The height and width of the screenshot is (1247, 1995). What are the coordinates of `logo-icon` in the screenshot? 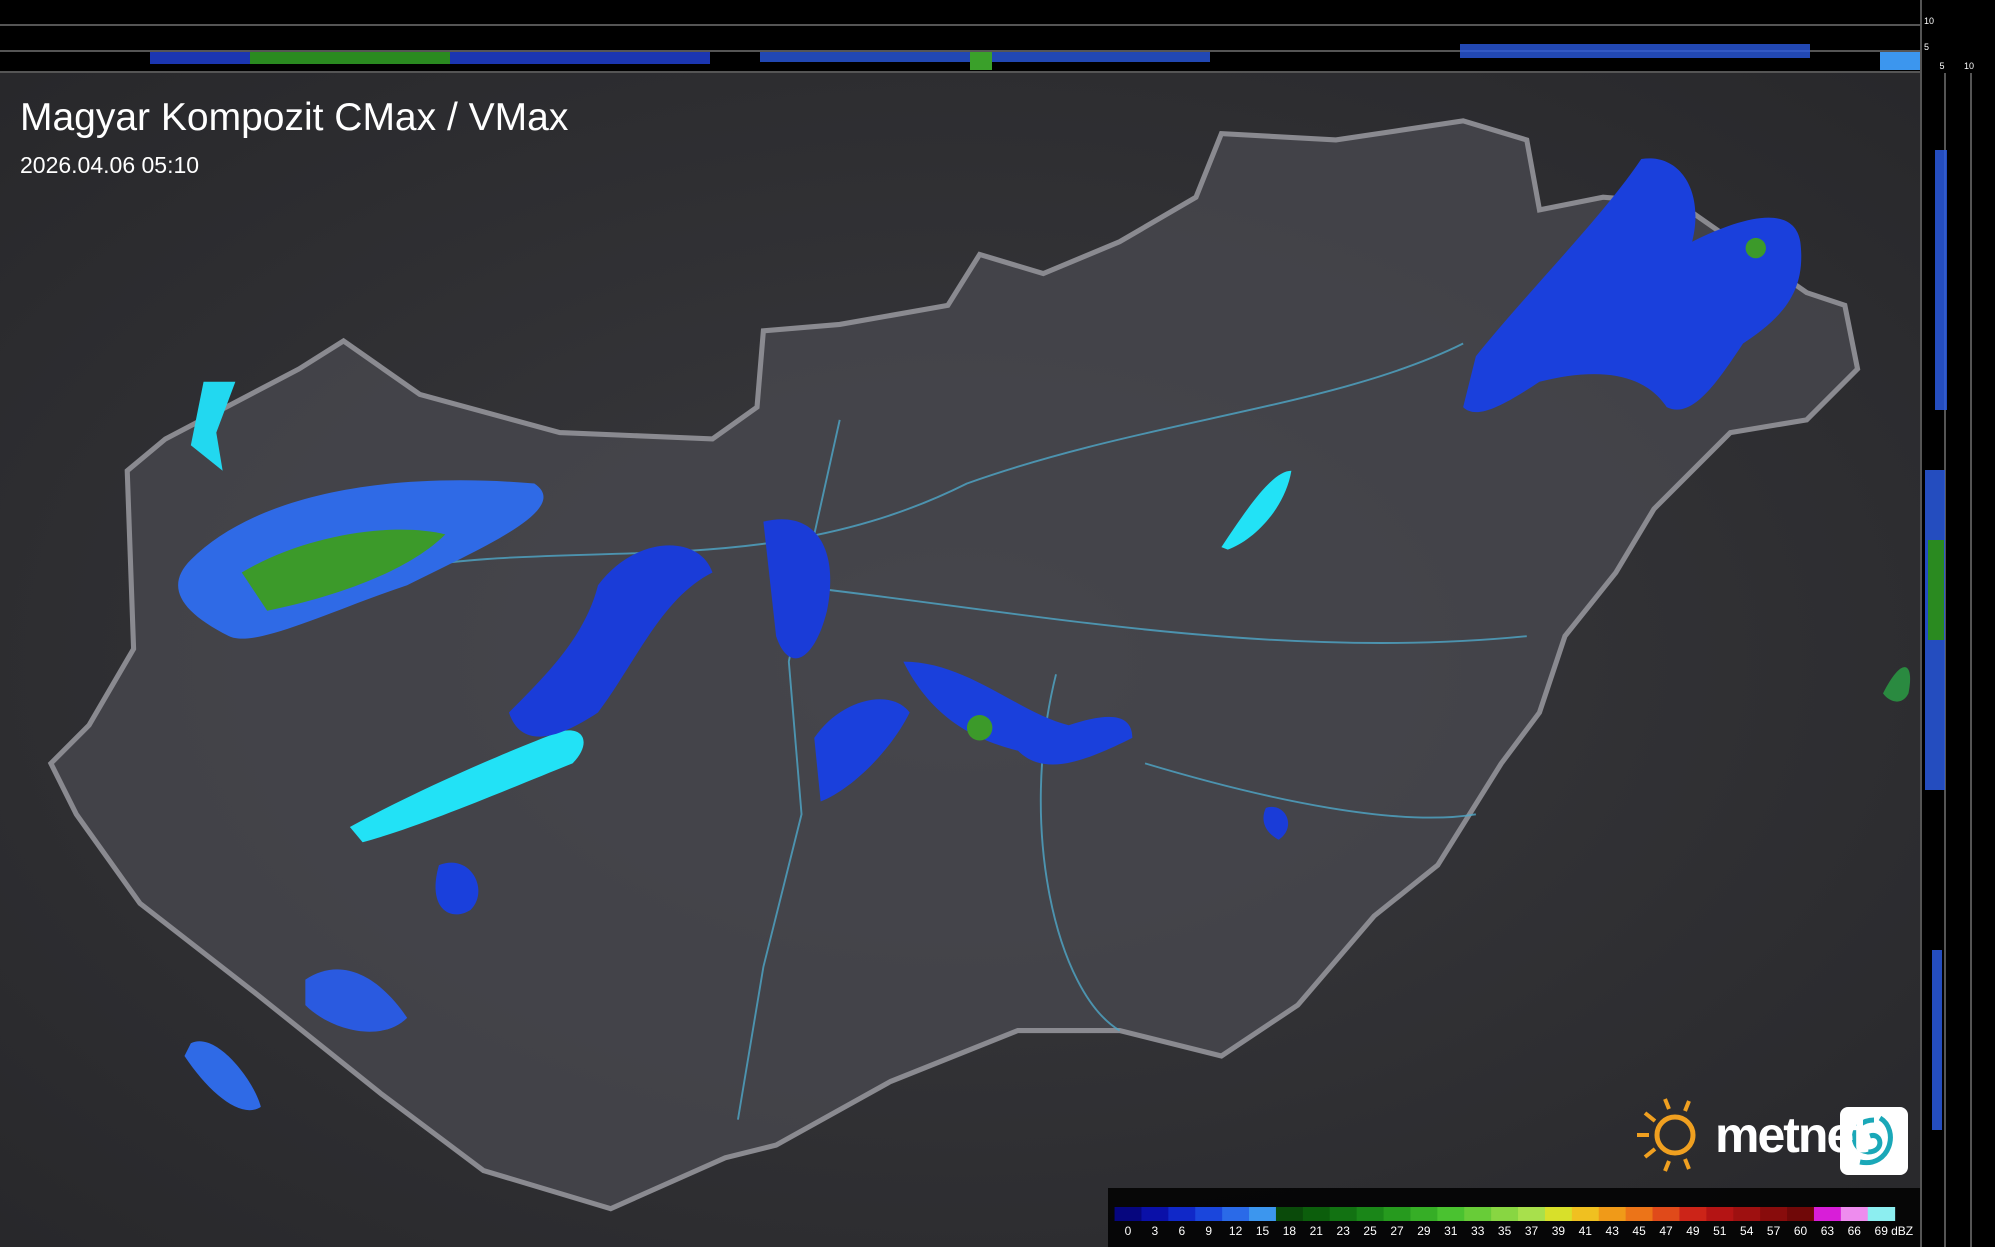 It's located at (1874, 1141).